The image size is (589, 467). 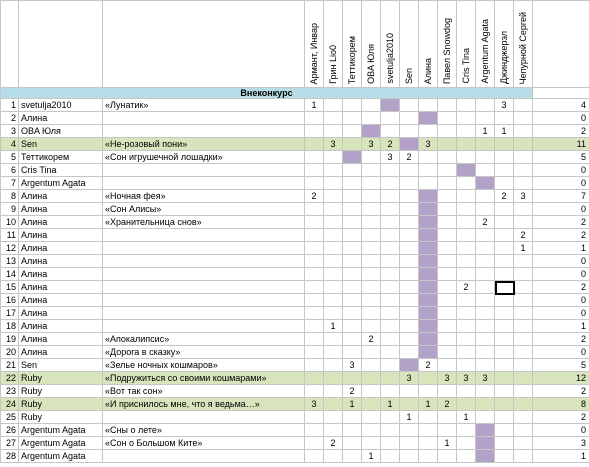 I want to click on row-number: 3, so click(x=9, y=131).